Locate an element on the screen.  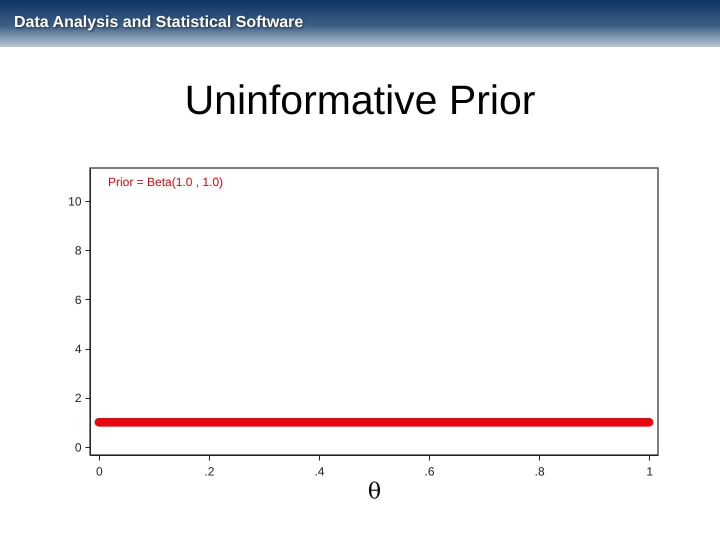
chart-title: Uninformative Prior is located at coordinates (360, 100).